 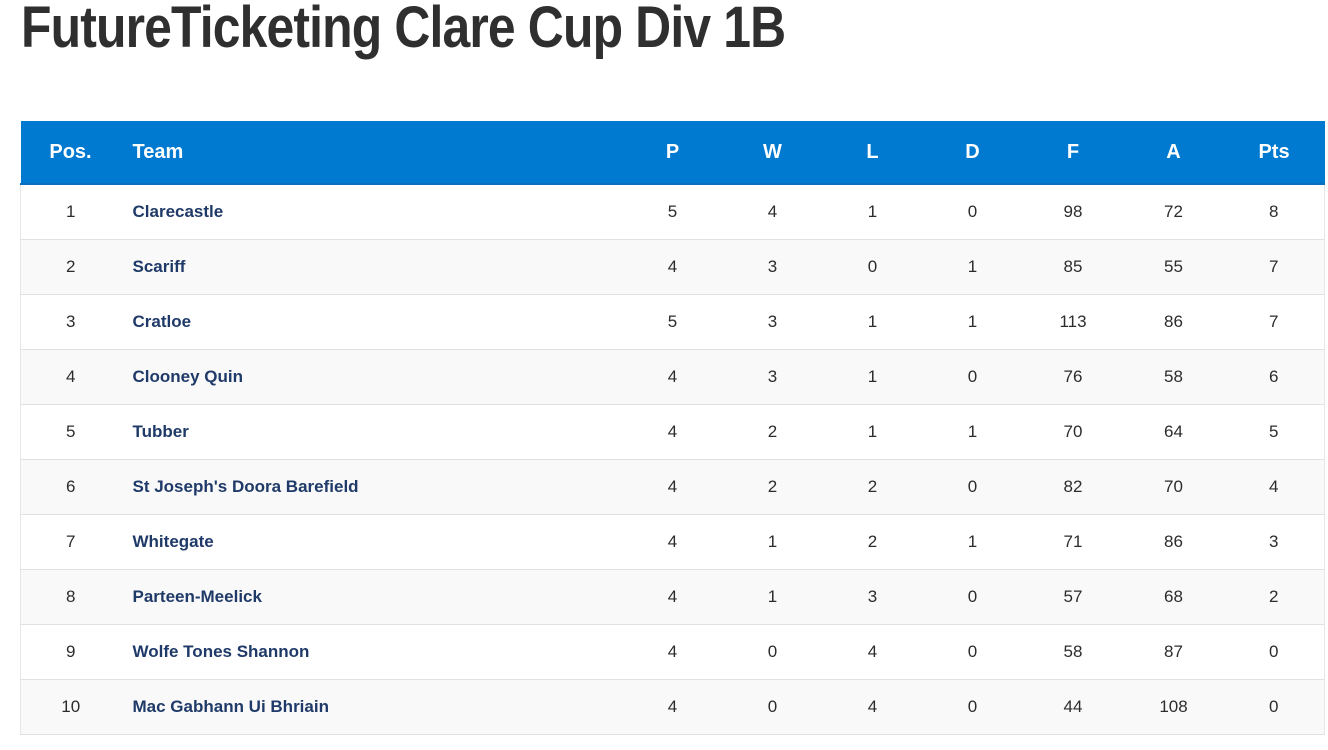 I want to click on cell-for: 70, so click(x=1073, y=431).